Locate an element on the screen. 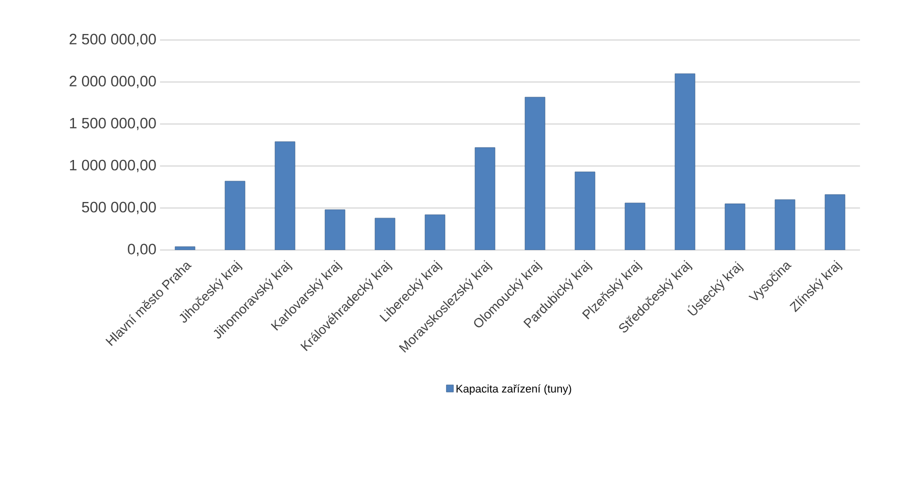 The width and height of the screenshot is (897, 500). y-tick-label: 2 500 000,00 is located at coordinates (113, 40).